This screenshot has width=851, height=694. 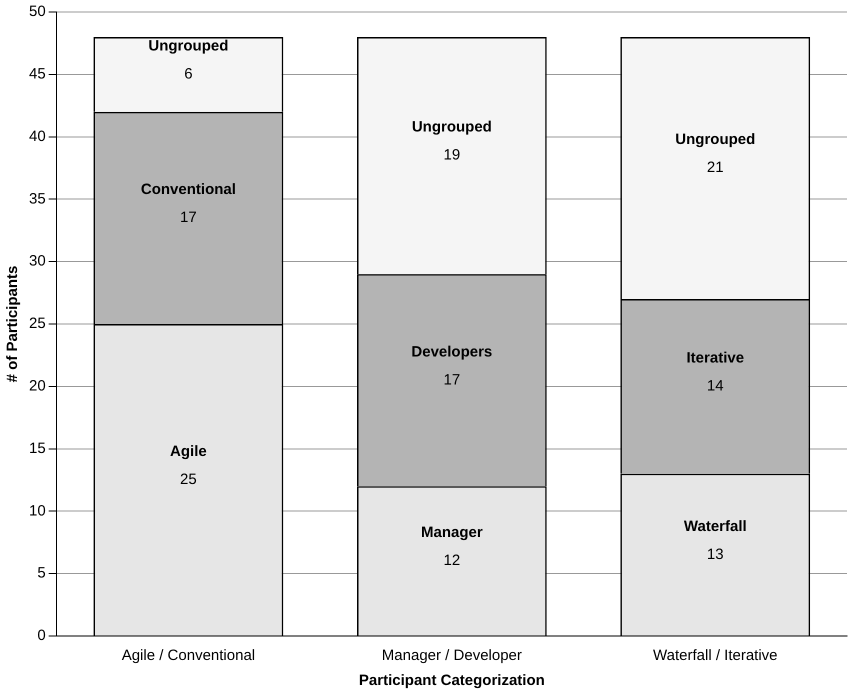 What do you see at coordinates (715, 386) in the screenshot?
I see `data-label: 14` at bounding box center [715, 386].